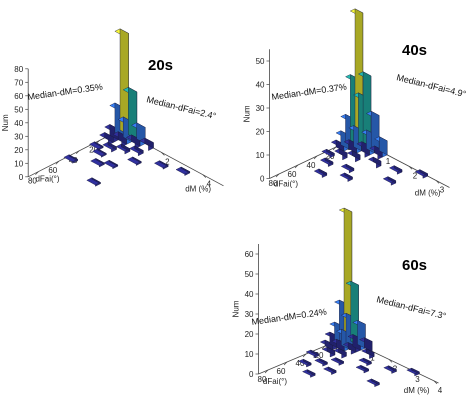 This screenshot has height=413, width=474. What do you see at coordinates (289, 317) in the screenshot?
I see `median-dm-annotation: Median-dM=0.24%` at bounding box center [289, 317].